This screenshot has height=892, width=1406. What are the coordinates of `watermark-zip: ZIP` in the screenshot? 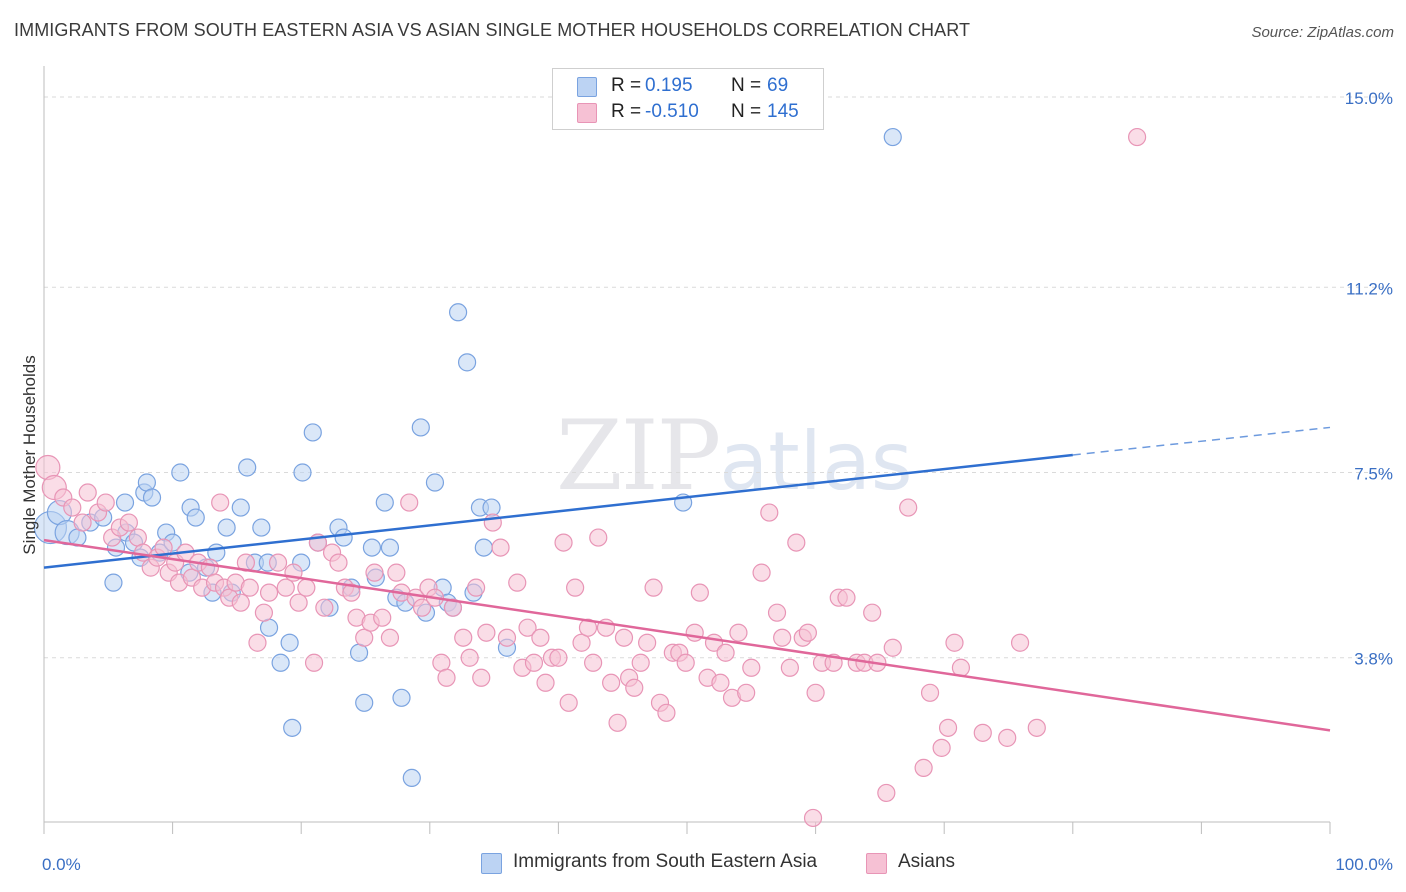 It's located at (638, 456).